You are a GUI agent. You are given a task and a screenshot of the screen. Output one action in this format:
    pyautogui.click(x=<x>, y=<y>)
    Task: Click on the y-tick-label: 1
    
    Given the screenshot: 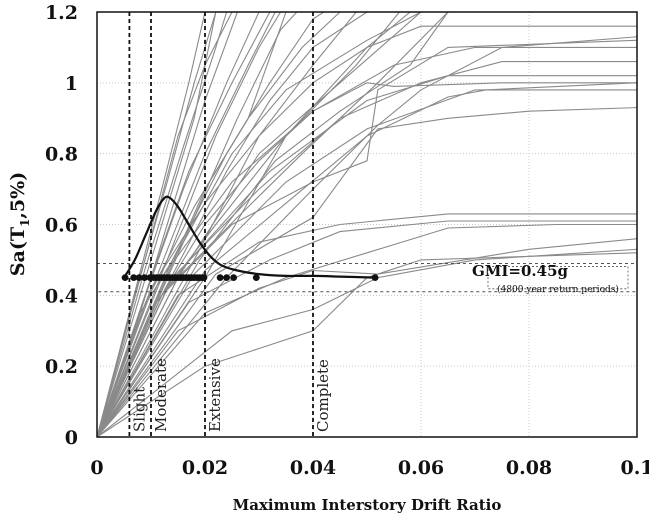 What is the action you would take?
    pyautogui.click(x=71, y=84)
    